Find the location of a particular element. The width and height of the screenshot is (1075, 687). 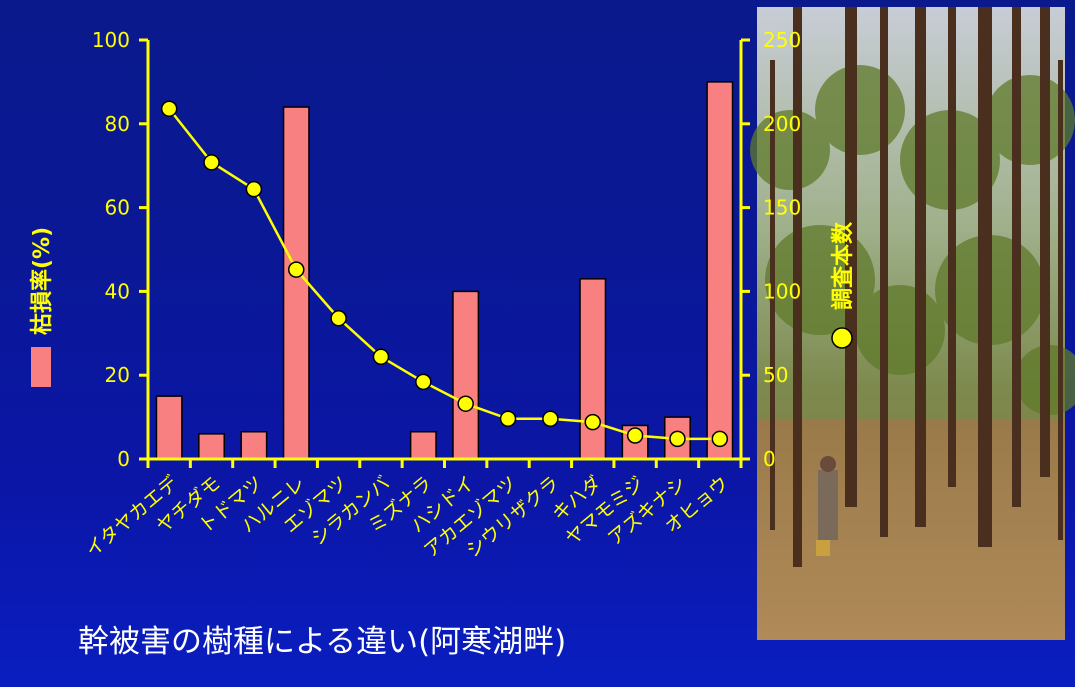

right-tick-label: 250 is located at coordinates (782, 40).